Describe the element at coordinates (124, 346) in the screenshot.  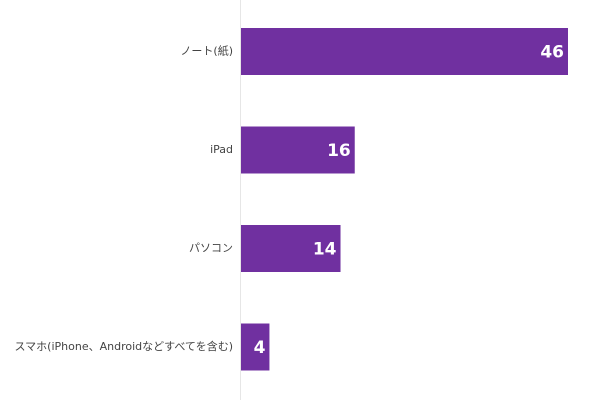
I see `category-label-3: スマホ(iPhone、Androidなどすべてを含む)` at that location.